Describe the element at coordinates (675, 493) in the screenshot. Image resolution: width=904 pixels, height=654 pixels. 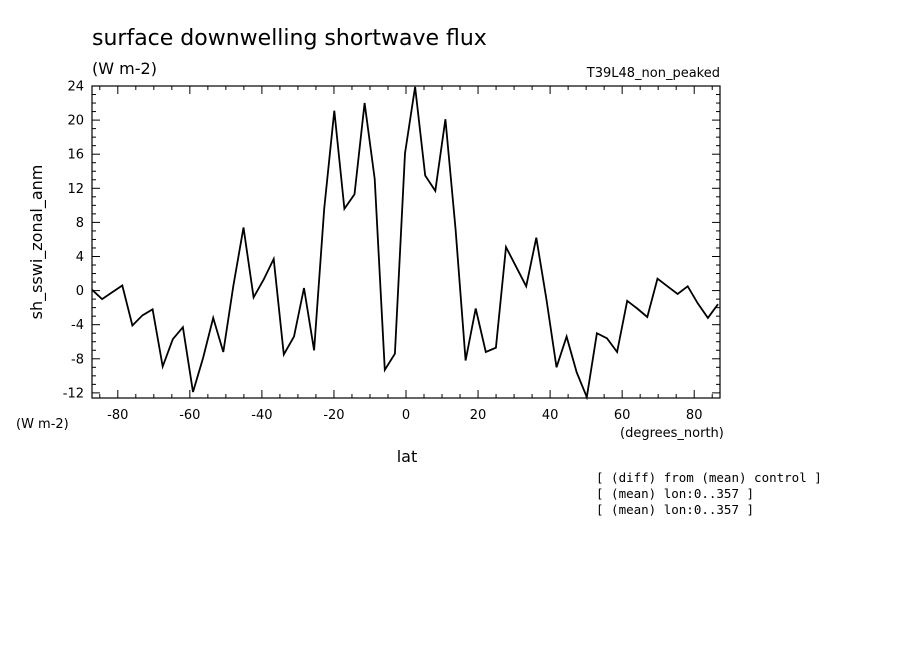
I see `note-line-2: [ (mean) lon:0..357 ]` at that location.